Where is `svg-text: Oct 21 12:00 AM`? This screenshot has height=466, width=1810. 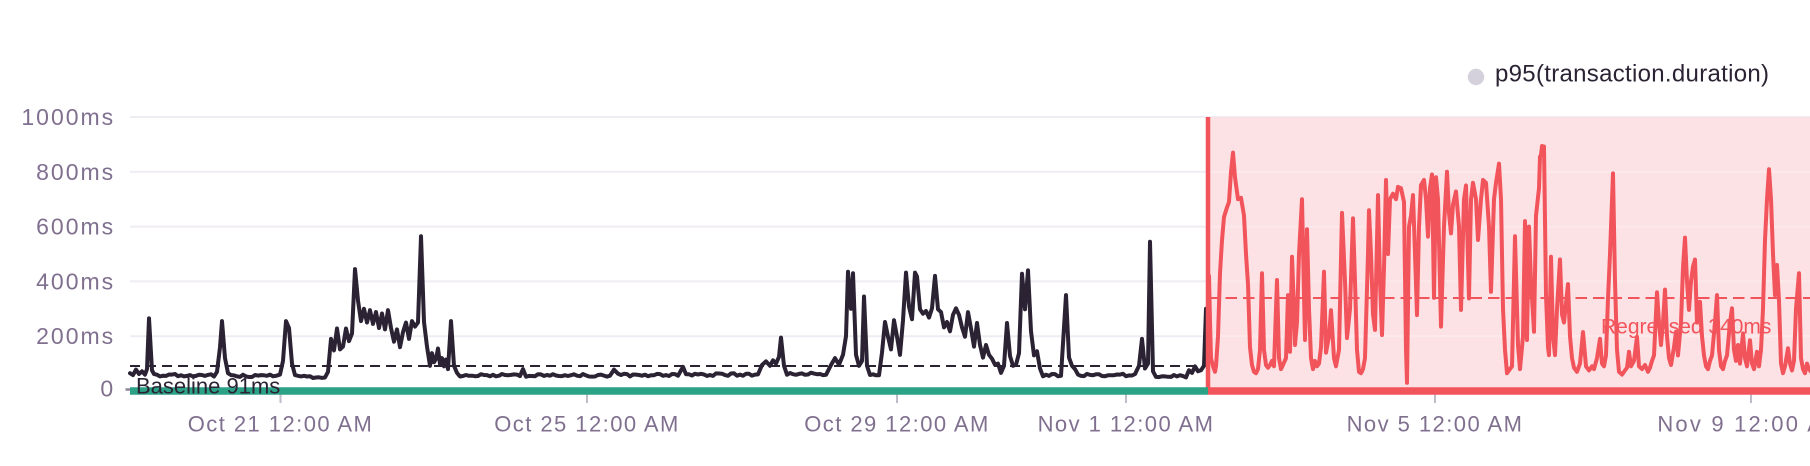 svg-text: Oct 21 12:00 AM is located at coordinates (281, 424).